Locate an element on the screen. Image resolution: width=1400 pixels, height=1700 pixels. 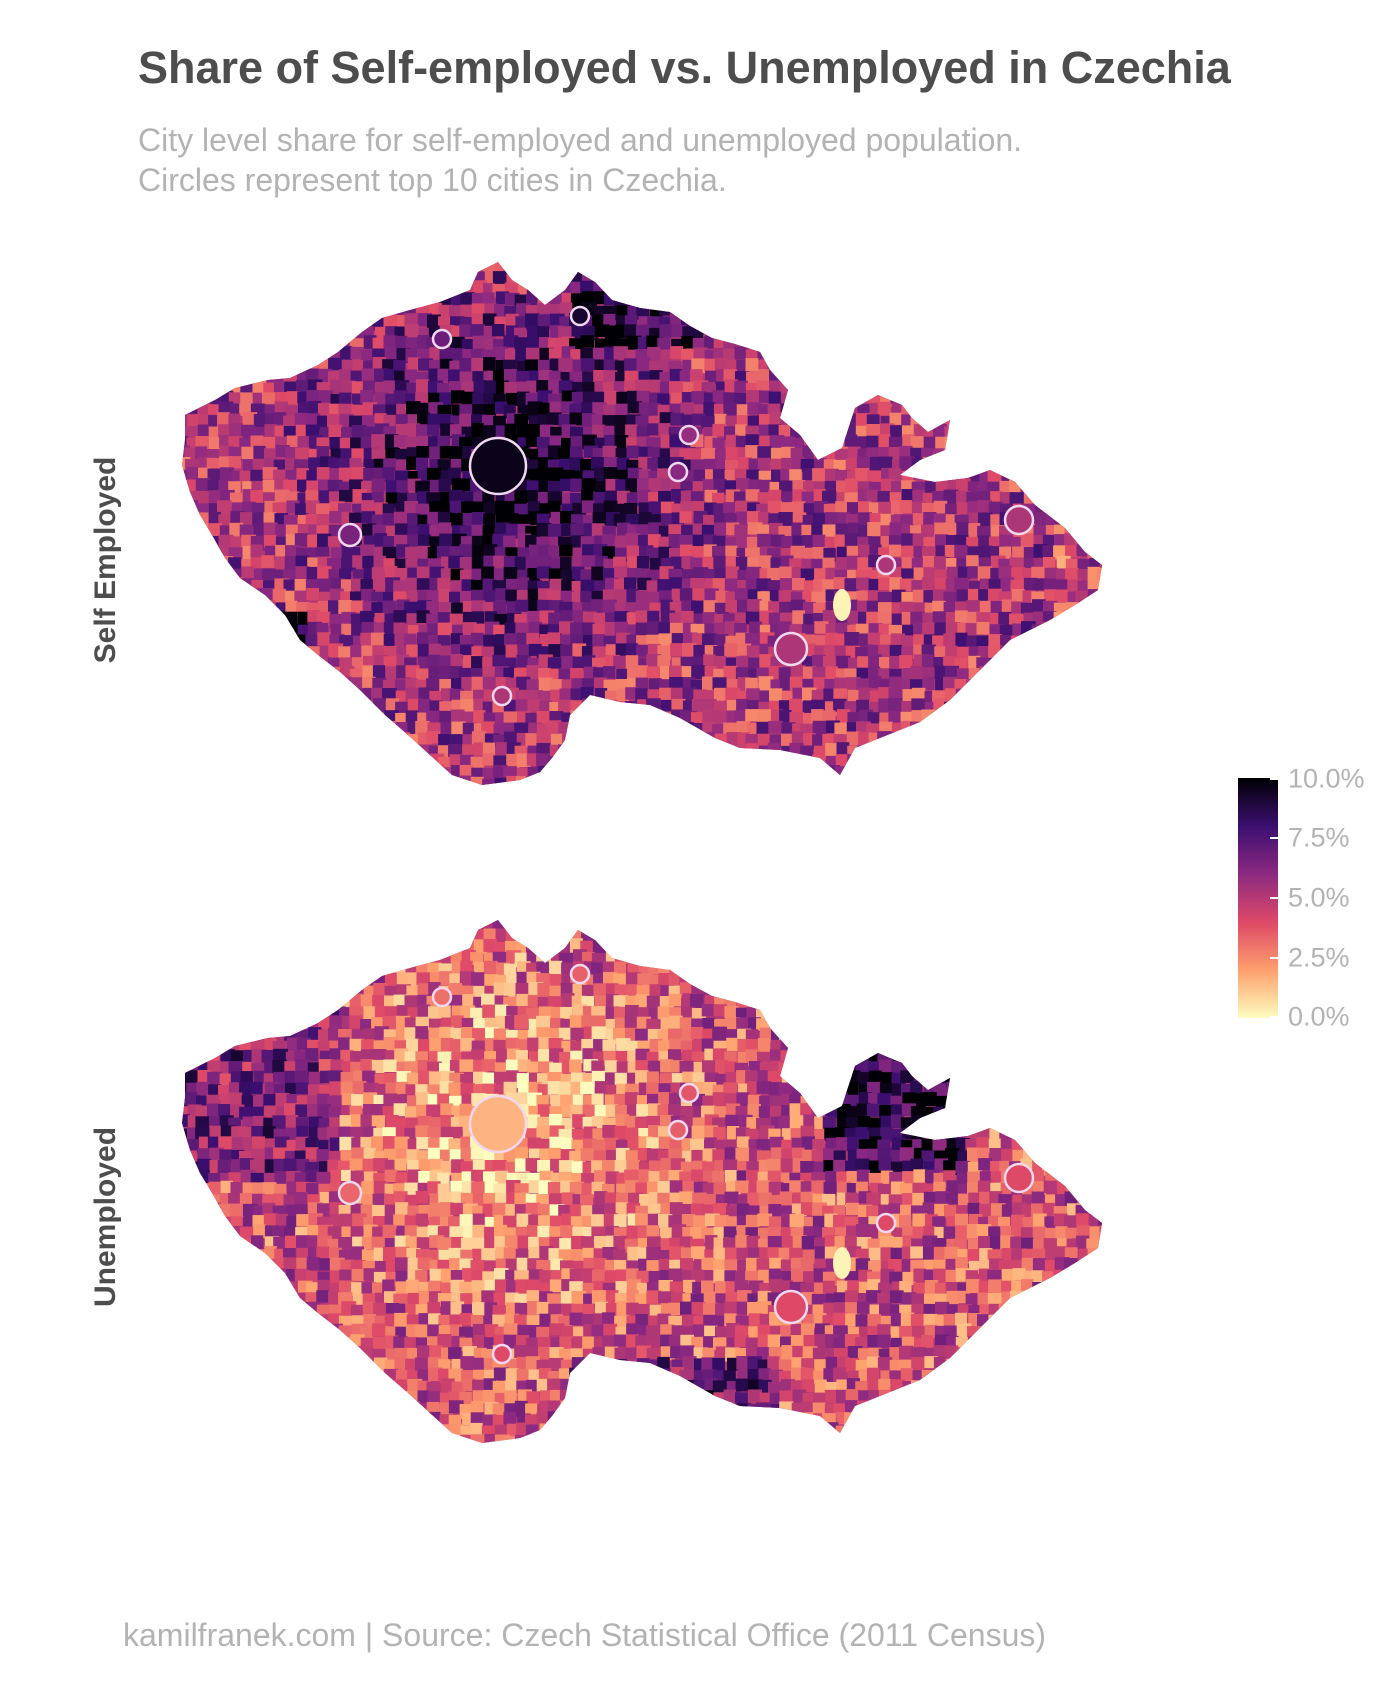
legend-tick-label: 2.5% is located at coordinates (1319, 957).